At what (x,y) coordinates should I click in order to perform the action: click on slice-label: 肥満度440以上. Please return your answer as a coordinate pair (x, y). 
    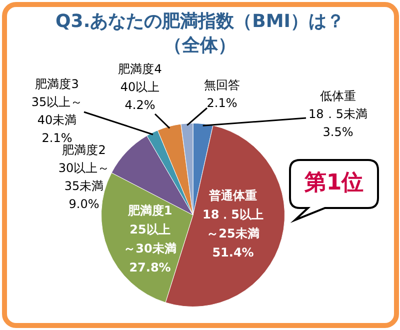
    Looking at the image, I should click on (140, 78).